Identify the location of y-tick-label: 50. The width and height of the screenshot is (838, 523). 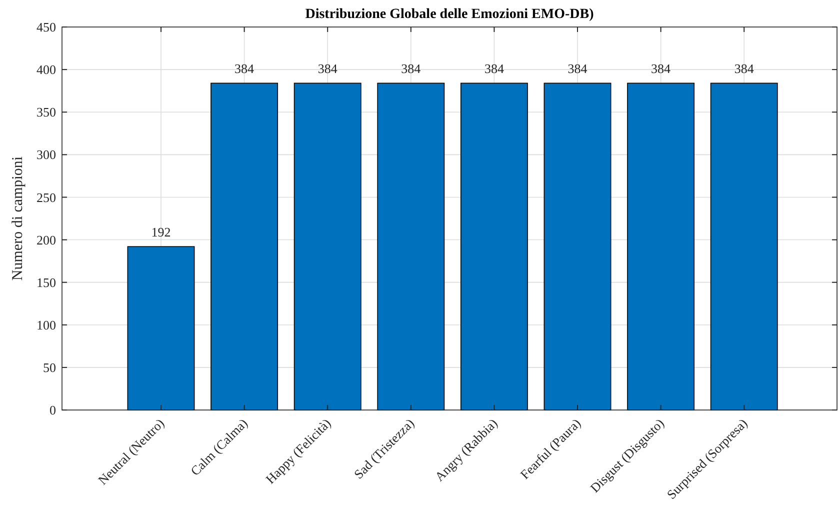
(49, 367).